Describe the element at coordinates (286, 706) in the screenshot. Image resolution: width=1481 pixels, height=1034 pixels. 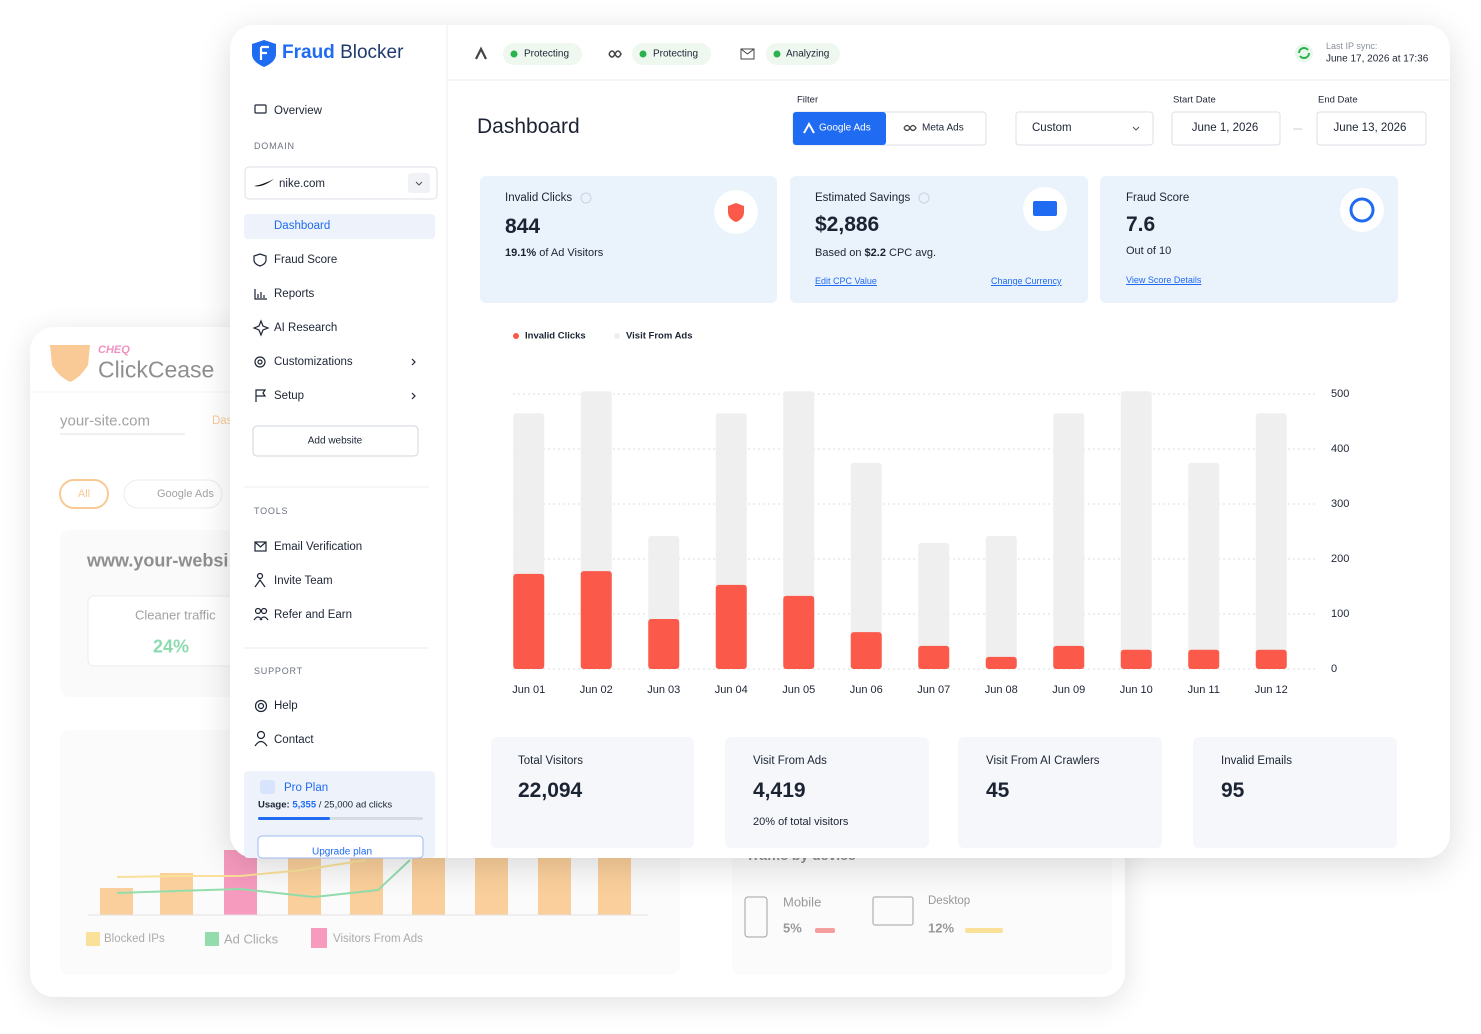
I see `nav-item: Help` at that location.